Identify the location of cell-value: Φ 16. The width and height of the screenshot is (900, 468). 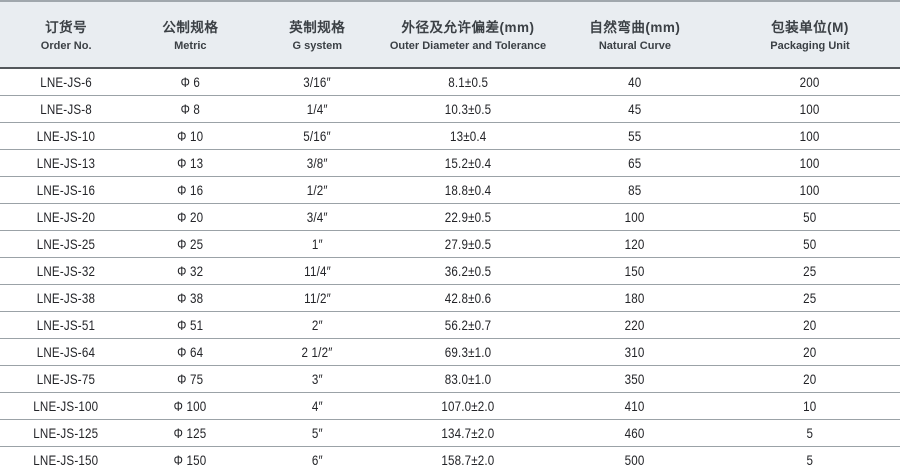
(190, 190).